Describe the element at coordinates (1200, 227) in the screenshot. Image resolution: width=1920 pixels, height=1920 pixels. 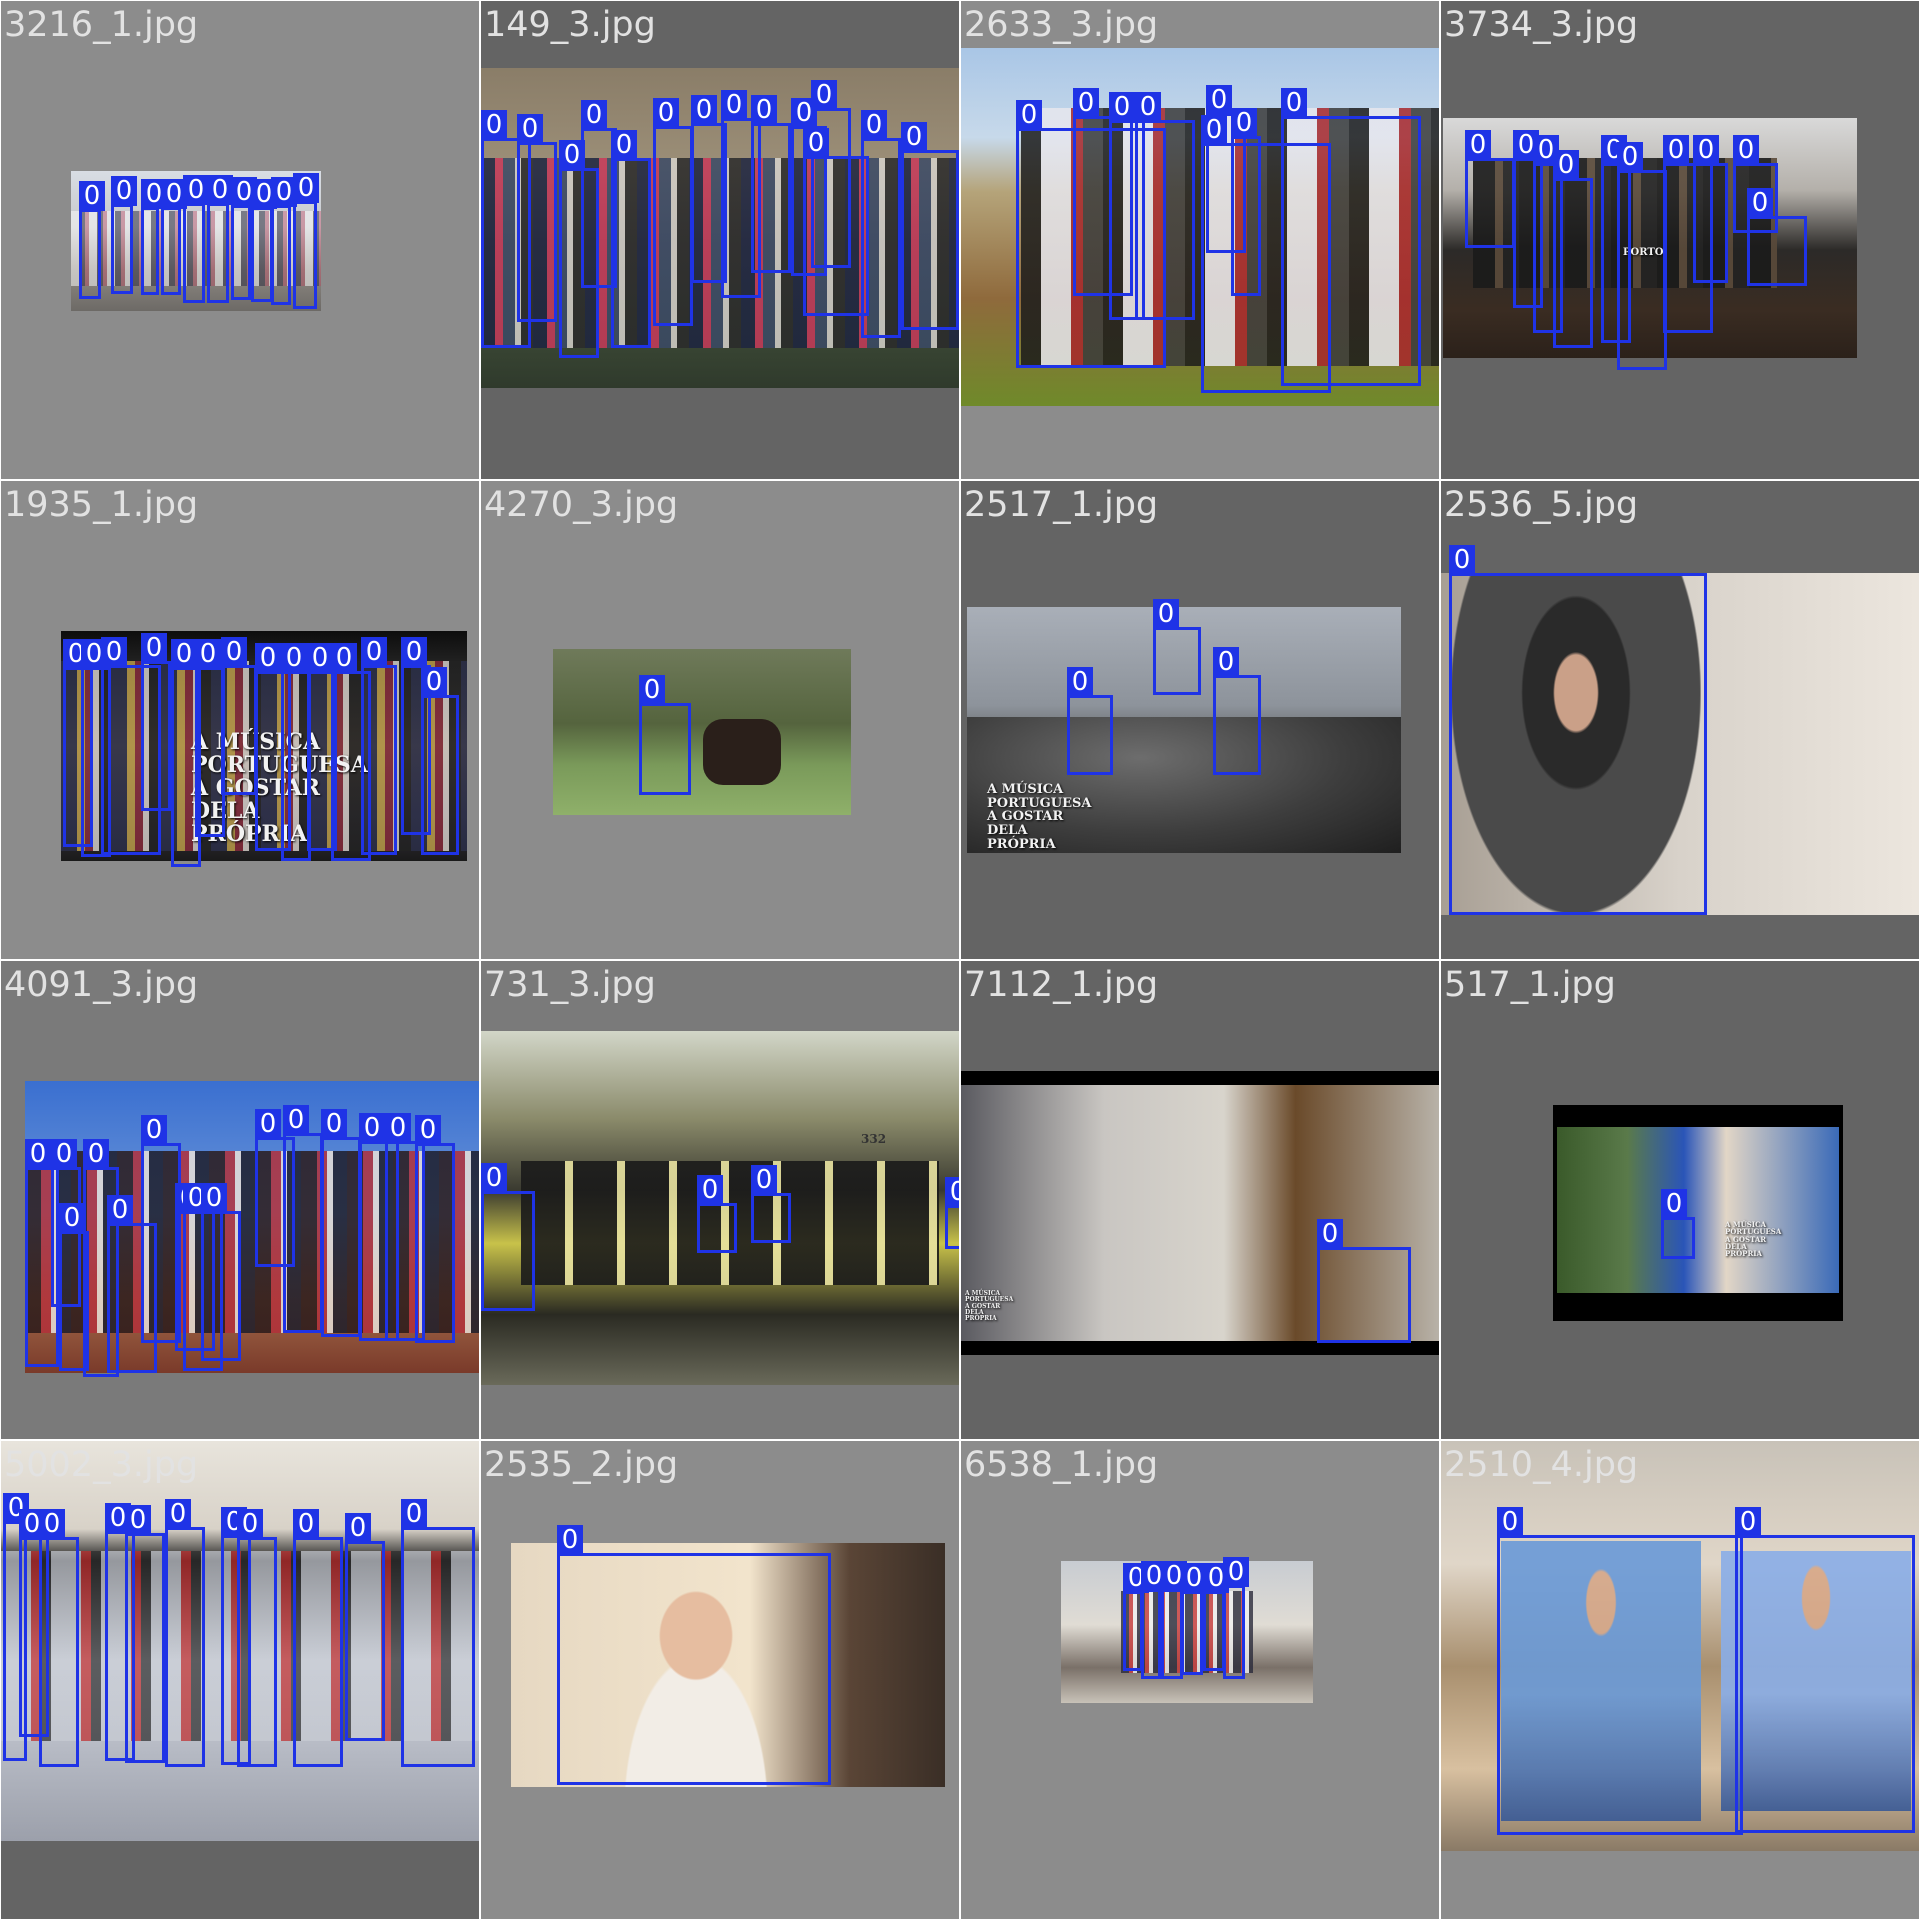
I see `photo: 0 0 0 0 0 0 0 0` at that location.